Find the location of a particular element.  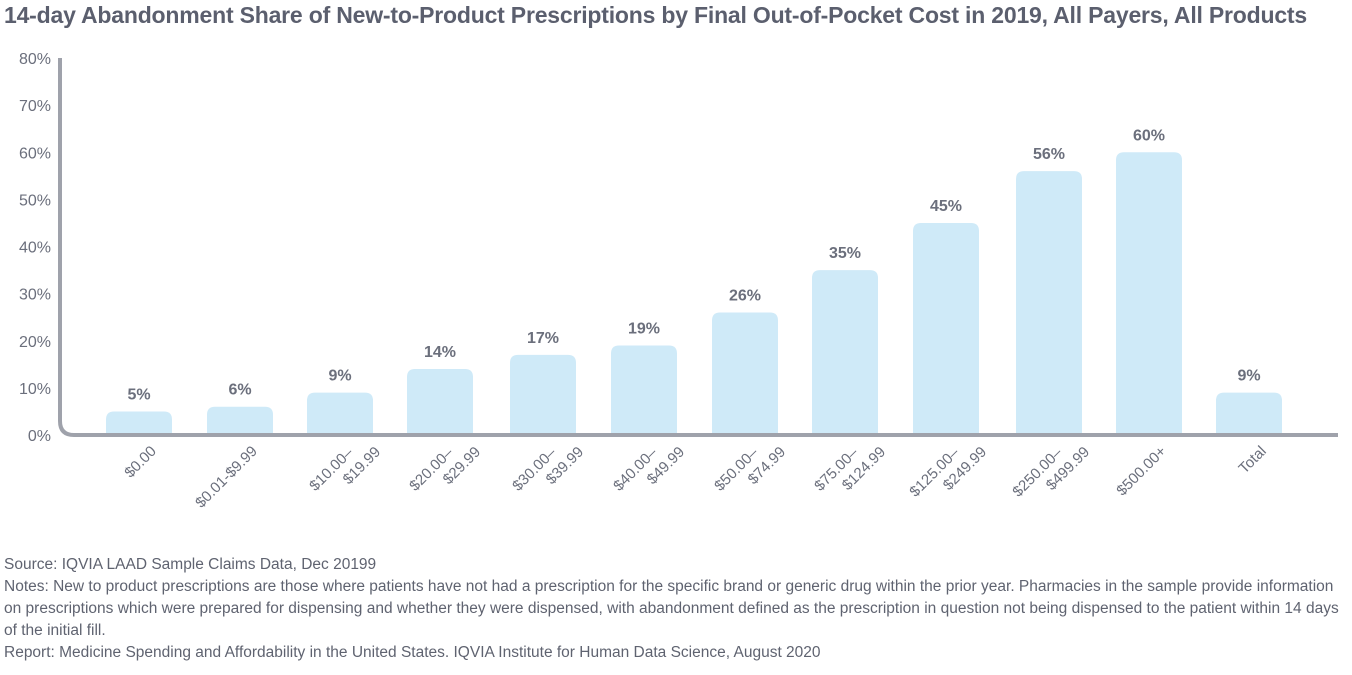

data-label: 14% is located at coordinates (440, 352).